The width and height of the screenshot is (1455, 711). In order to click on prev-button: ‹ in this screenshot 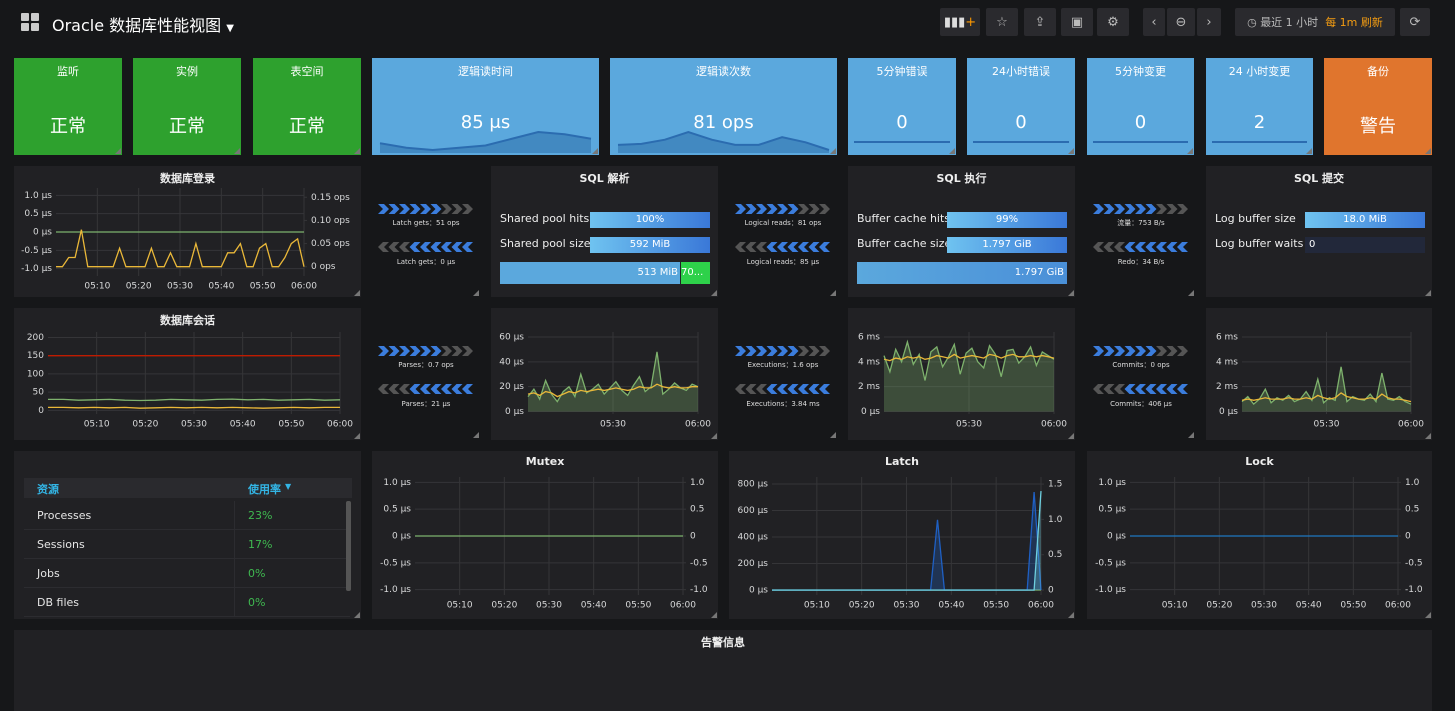, I will do `click(1154, 22)`.